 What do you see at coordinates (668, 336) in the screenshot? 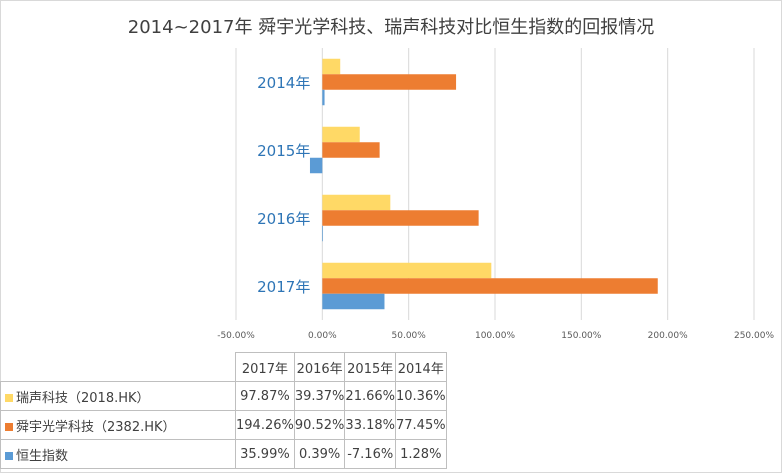
I see `x-tick-label: 200.00%` at bounding box center [668, 336].